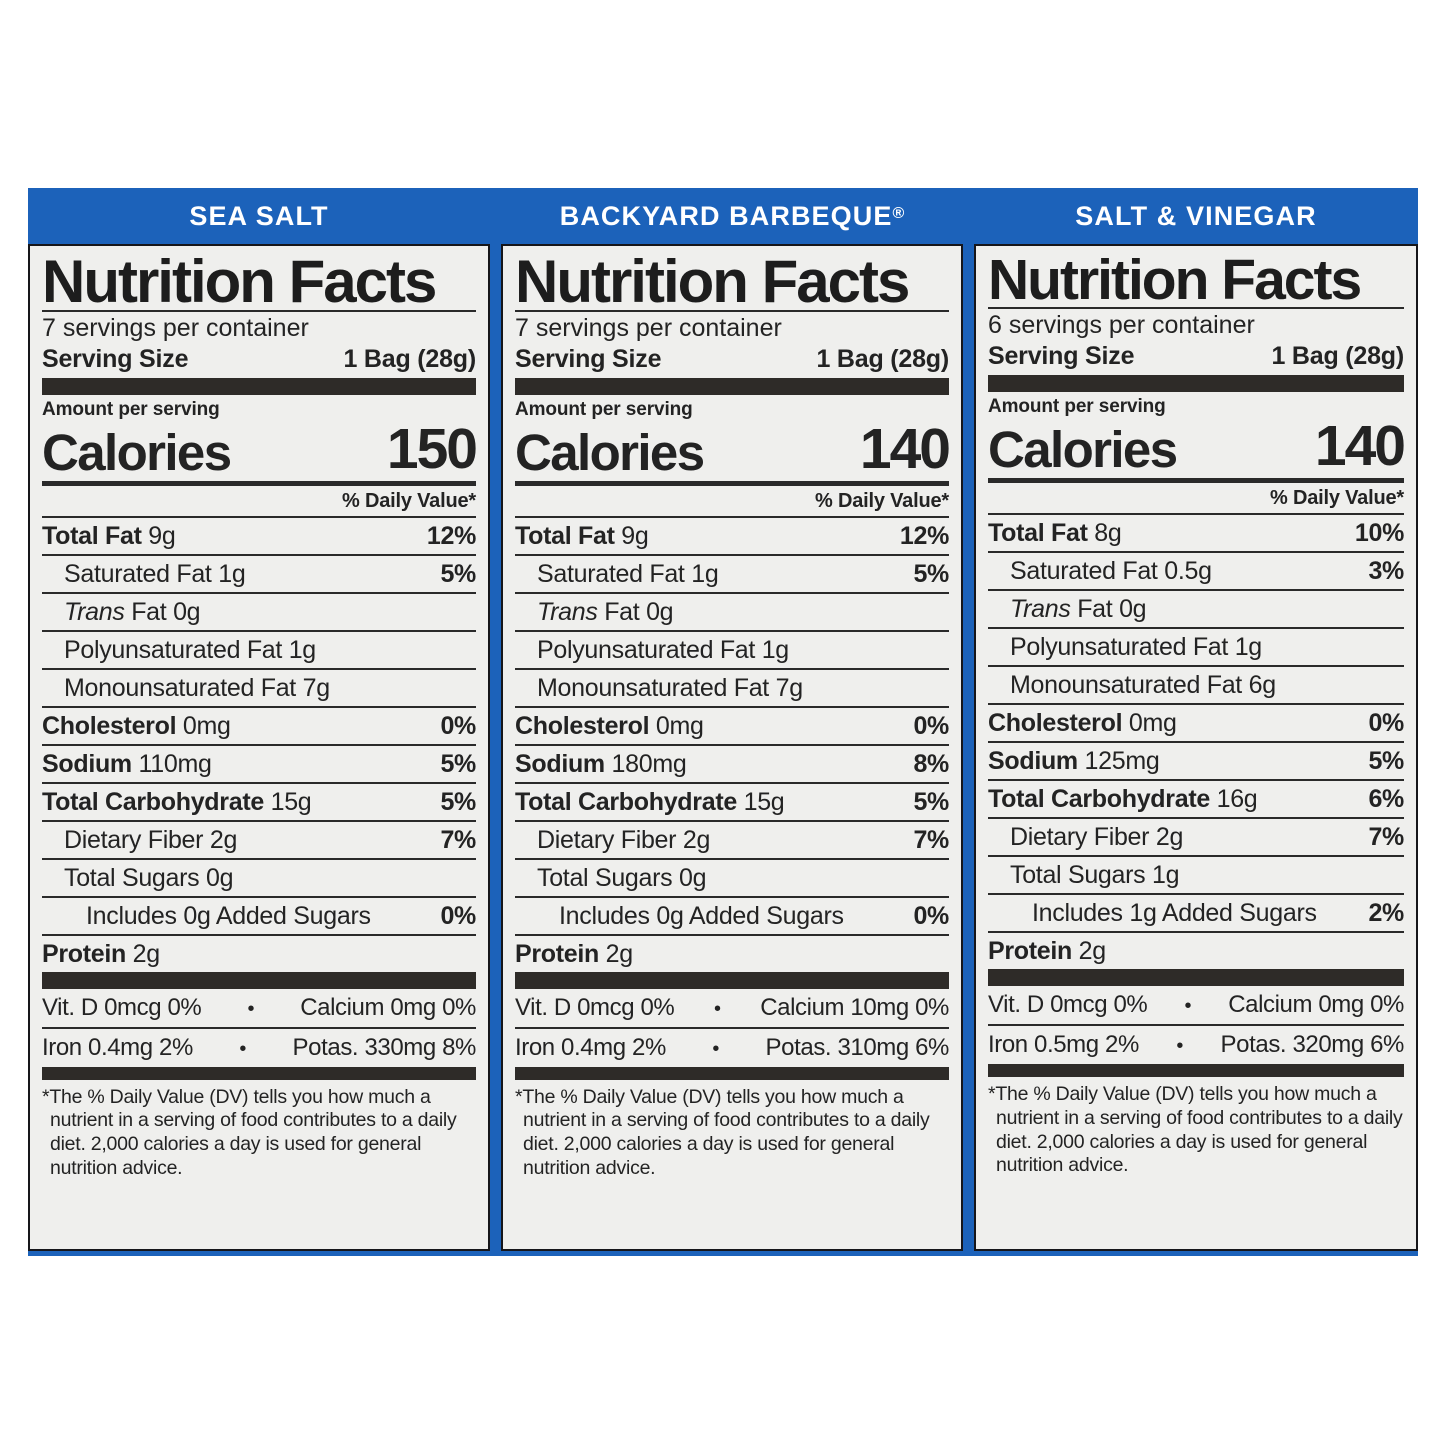 The width and height of the screenshot is (1445, 1445). What do you see at coordinates (1316, 1004) in the screenshot?
I see `micronutrient-right: Calcium 0mg 0%` at bounding box center [1316, 1004].